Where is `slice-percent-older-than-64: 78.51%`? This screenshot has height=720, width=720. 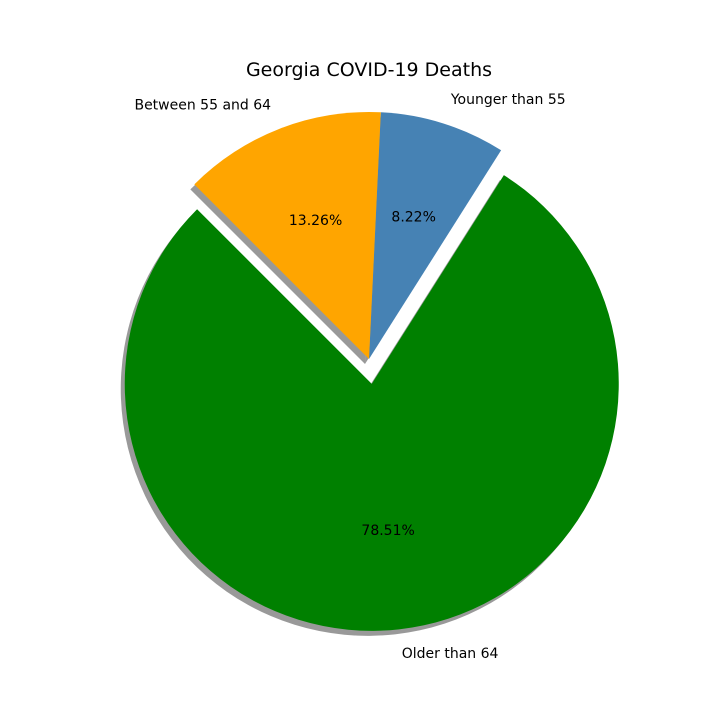 slice-percent-older-than-64: 78.51% is located at coordinates (387, 531).